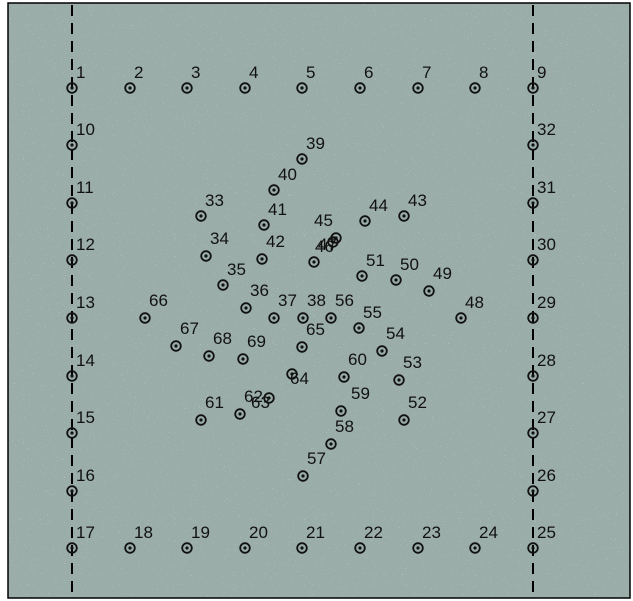  Describe the element at coordinates (344, 300) in the screenshot. I see `marker-label: 56` at that location.